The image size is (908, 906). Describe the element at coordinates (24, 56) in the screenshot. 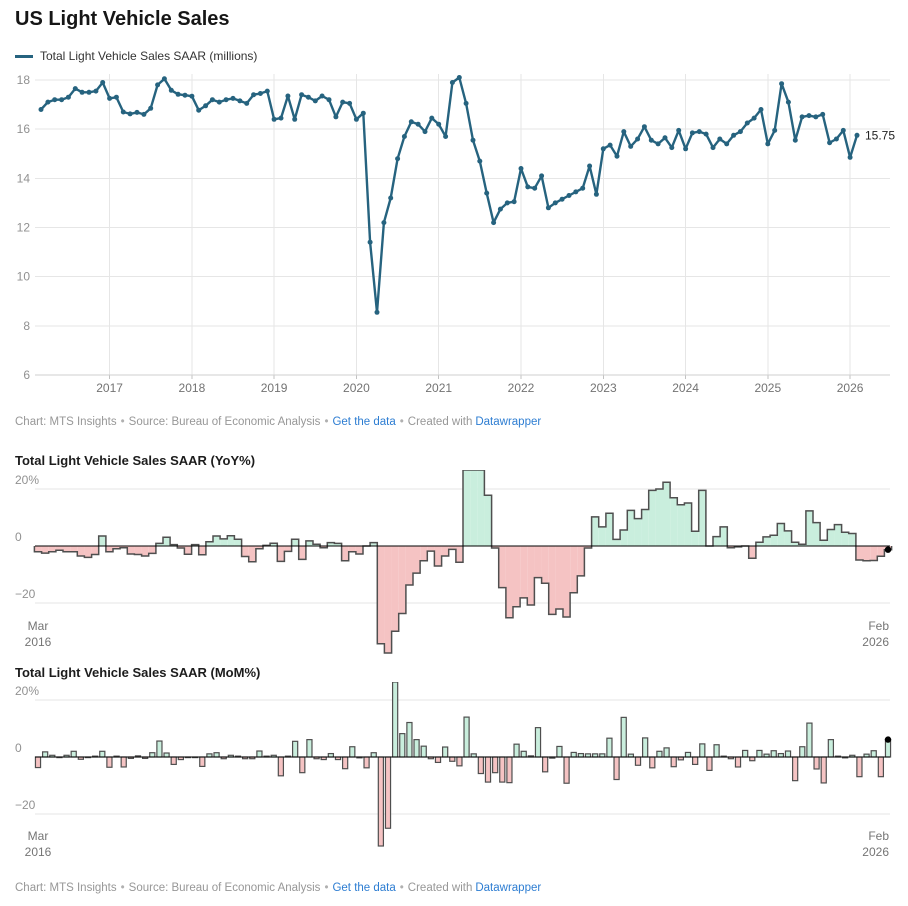

I see `line-swatch-icon` at that location.